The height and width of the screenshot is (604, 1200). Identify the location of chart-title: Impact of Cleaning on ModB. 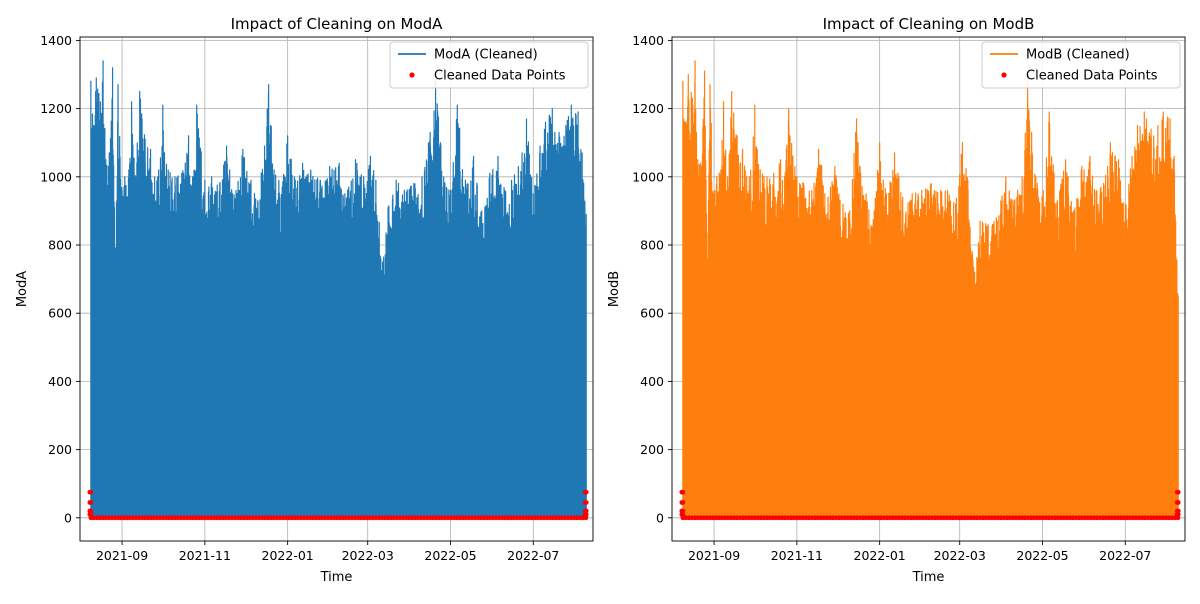
(929, 24).